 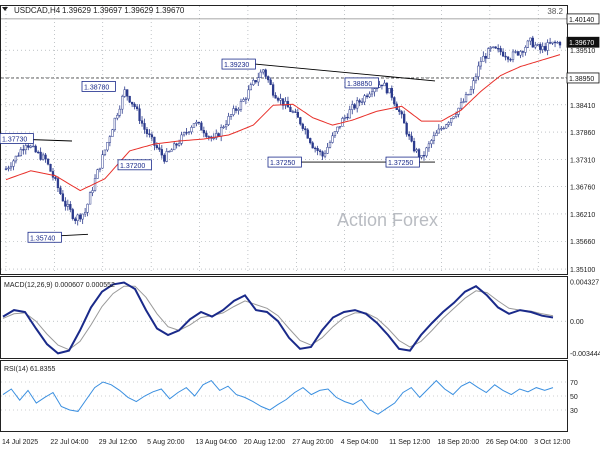 What do you see at coordinates (29, 369) in the screenshot?
I see `rsi-title: RSI(14) 61.8355` at bounding box center [29, 369].